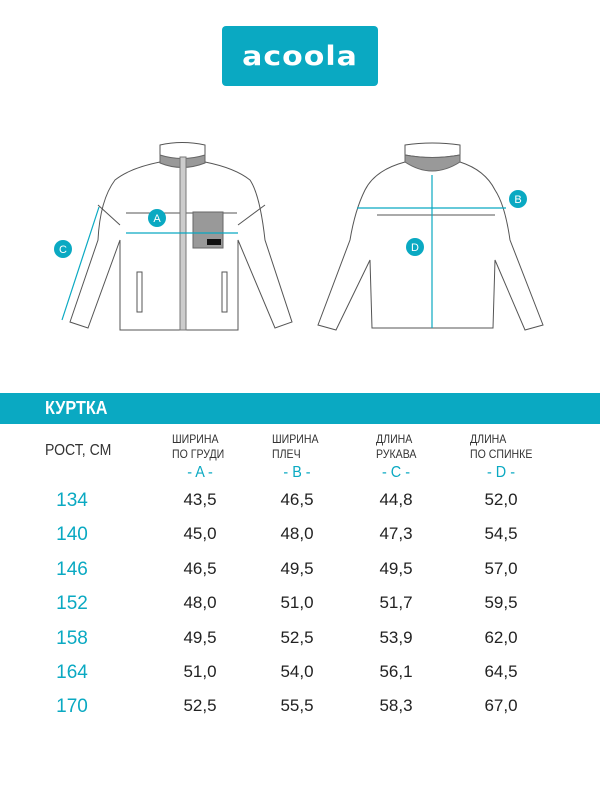 The height and width of the screenshot is (800, 600). Describe the element at coordinates (396, 534) in the screenshot. I see `measurement-cell: 47,3` at that location.